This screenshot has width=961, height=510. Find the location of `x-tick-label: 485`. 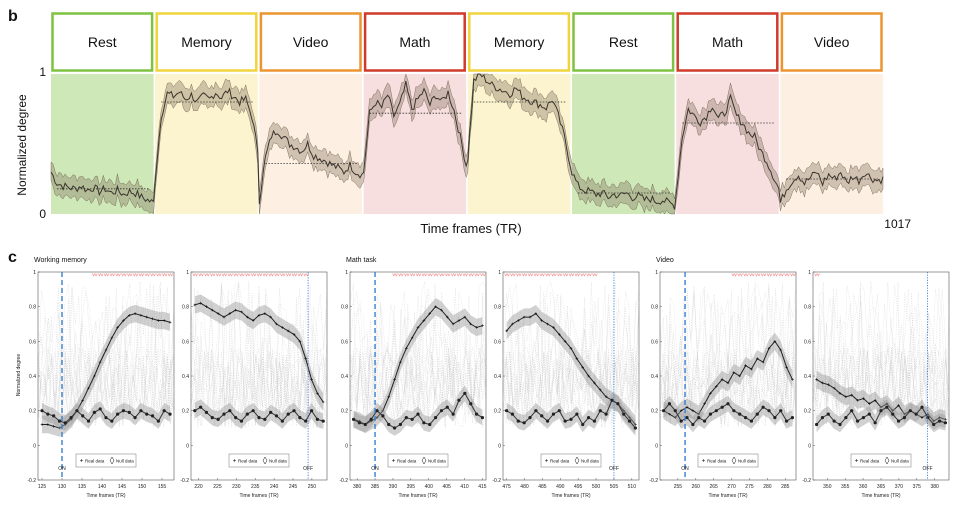

x-tick-label: 485 is located at coordinates (542, 487).